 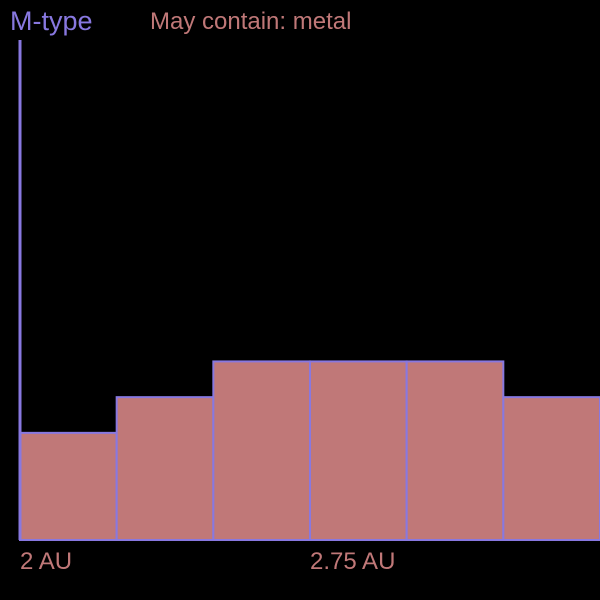 I want to click on x-tick-label-1: 2 AU, so click(x=46, y=561).